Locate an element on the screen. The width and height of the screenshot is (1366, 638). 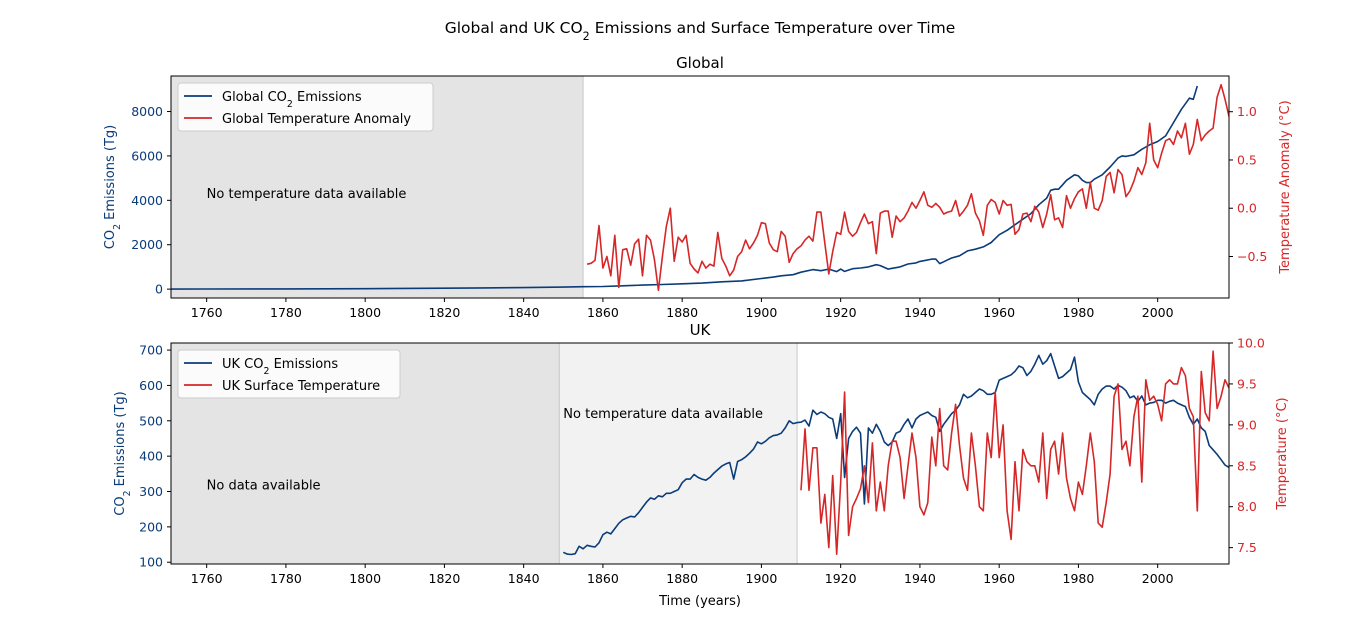
global-x-tick-label: 1780 is located at coordinates (286, 312).